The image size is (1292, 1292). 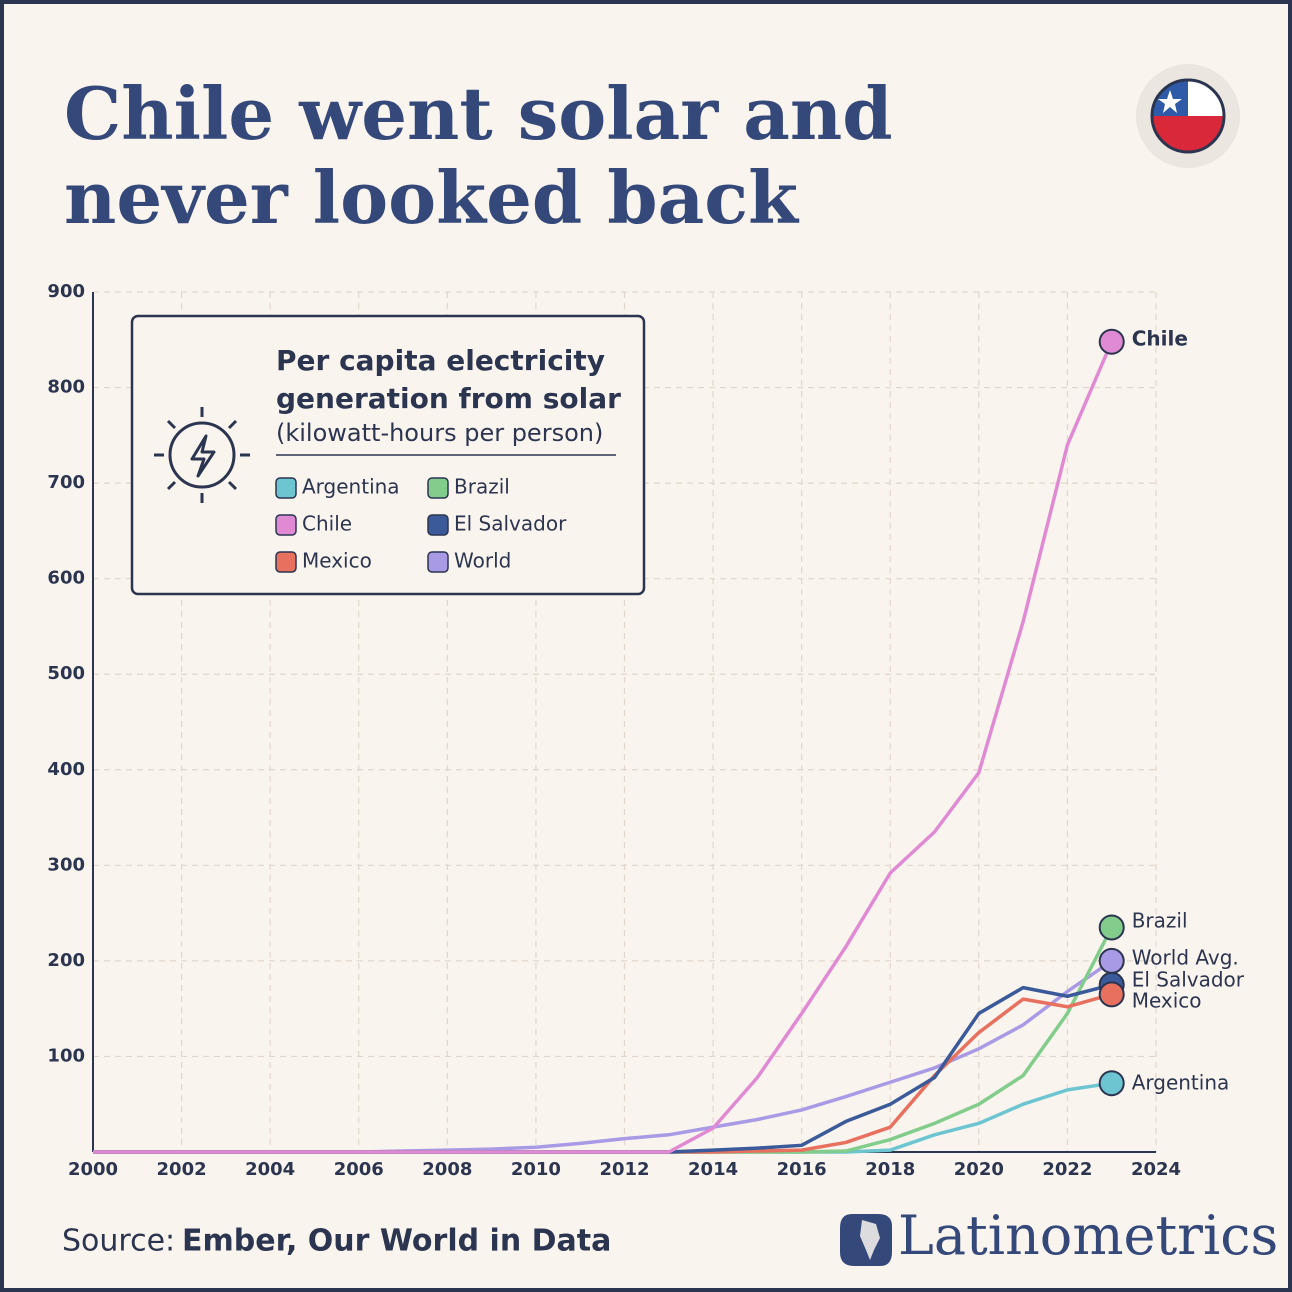 What do you see at coordinates (536, 1169) in the screenshot?
I see `x-tick-label: 2010` at bounding box center [536, 1169].